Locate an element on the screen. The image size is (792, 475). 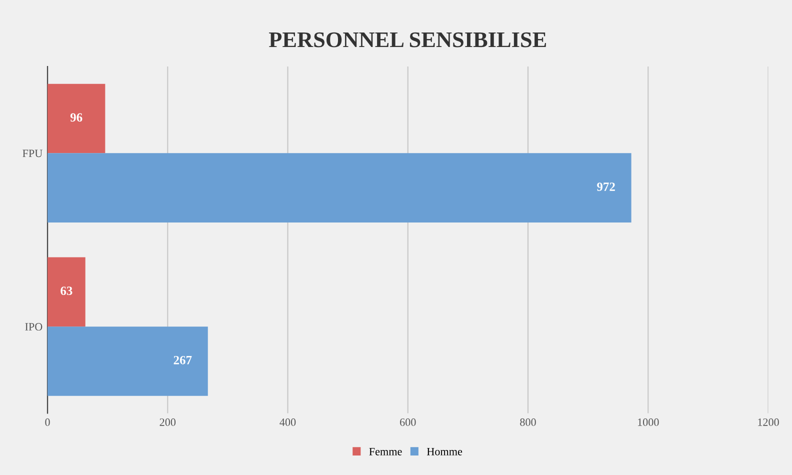
data-label: 96 is located at coordinates (76, 117).